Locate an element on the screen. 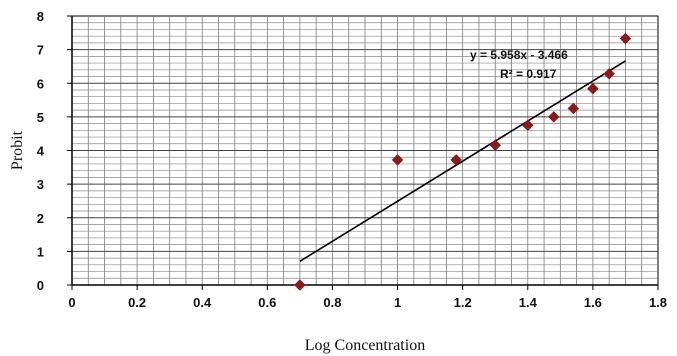 The image size is (677, 356). y-axis-title: Probit is located at coordinates (17, 150).